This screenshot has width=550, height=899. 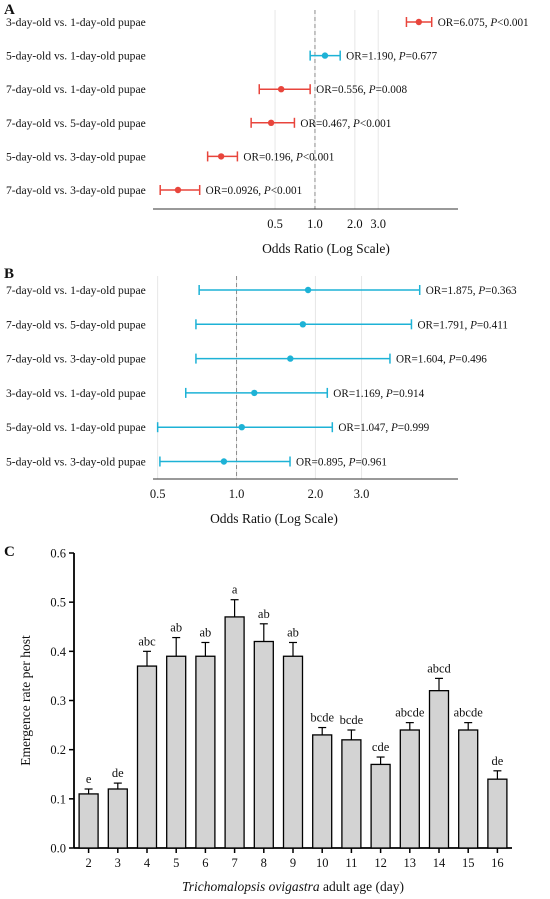 I want to click on x-tick-label: 2, so click(x=88, y=863).